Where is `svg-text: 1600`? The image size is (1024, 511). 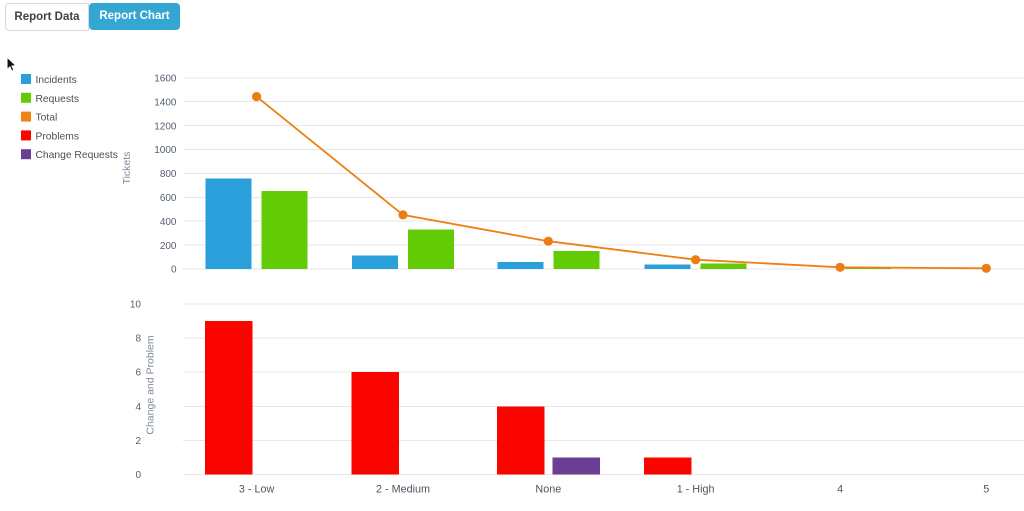
svg-text: 1600 is located at coordinates (165, 79).